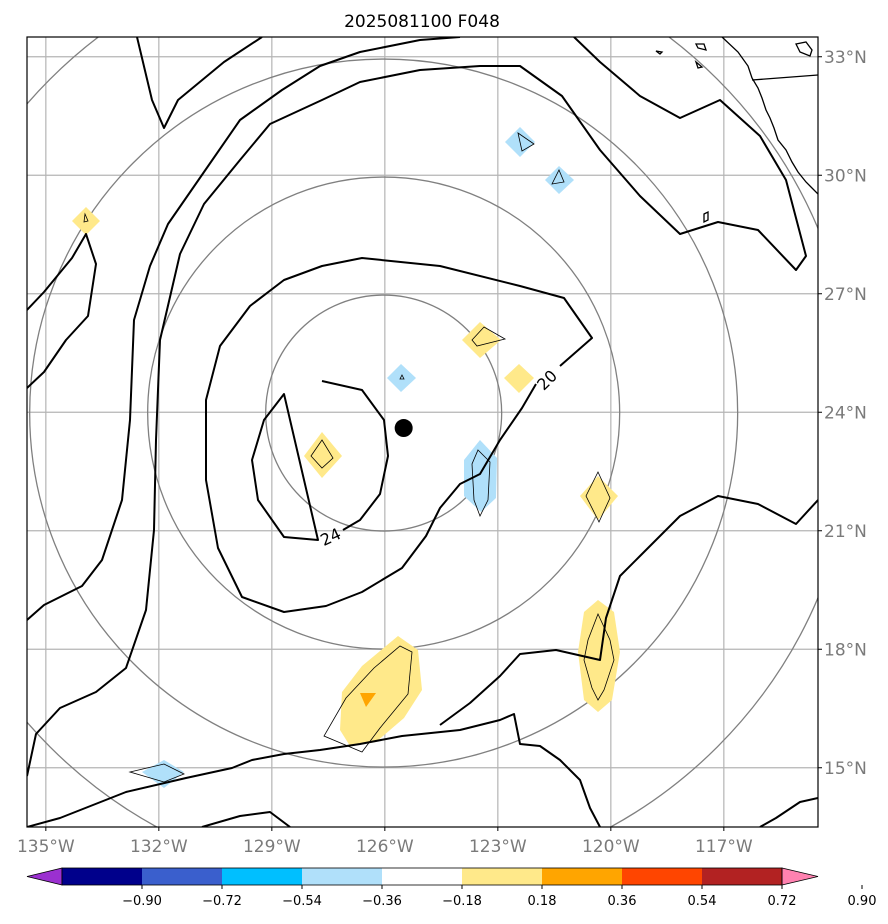 The height and width of the screenshot is (924, 888). What do you see at coordinates (403, 428) in the screenshot?
I see `storm-center-marker` at bounding box center [403, 428].